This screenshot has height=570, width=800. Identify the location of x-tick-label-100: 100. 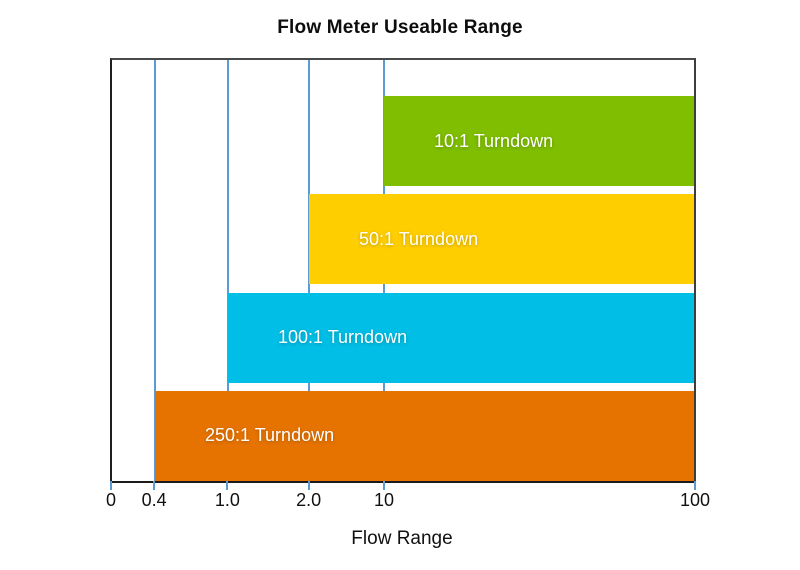
(695, 500).